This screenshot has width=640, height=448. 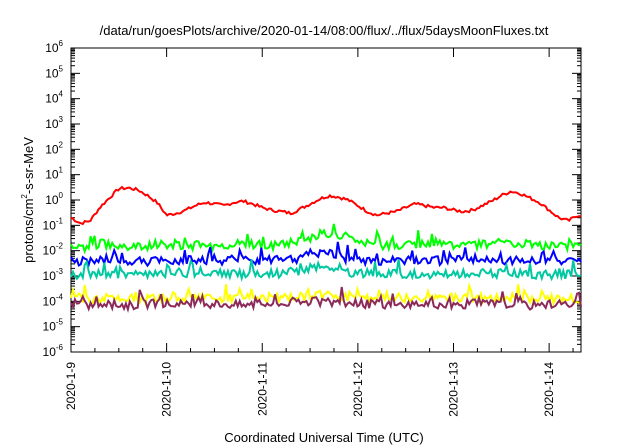 I want to click on y-tick-label: 10⁻³, so click(x=53, y=275).